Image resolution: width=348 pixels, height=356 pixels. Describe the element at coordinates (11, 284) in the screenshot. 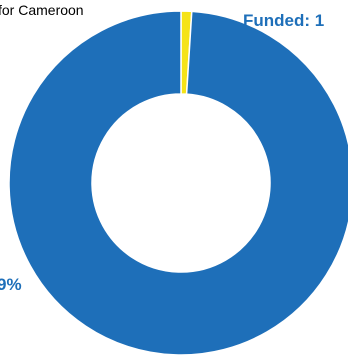

I see `slice-label-unfunded: 9%` at that location.